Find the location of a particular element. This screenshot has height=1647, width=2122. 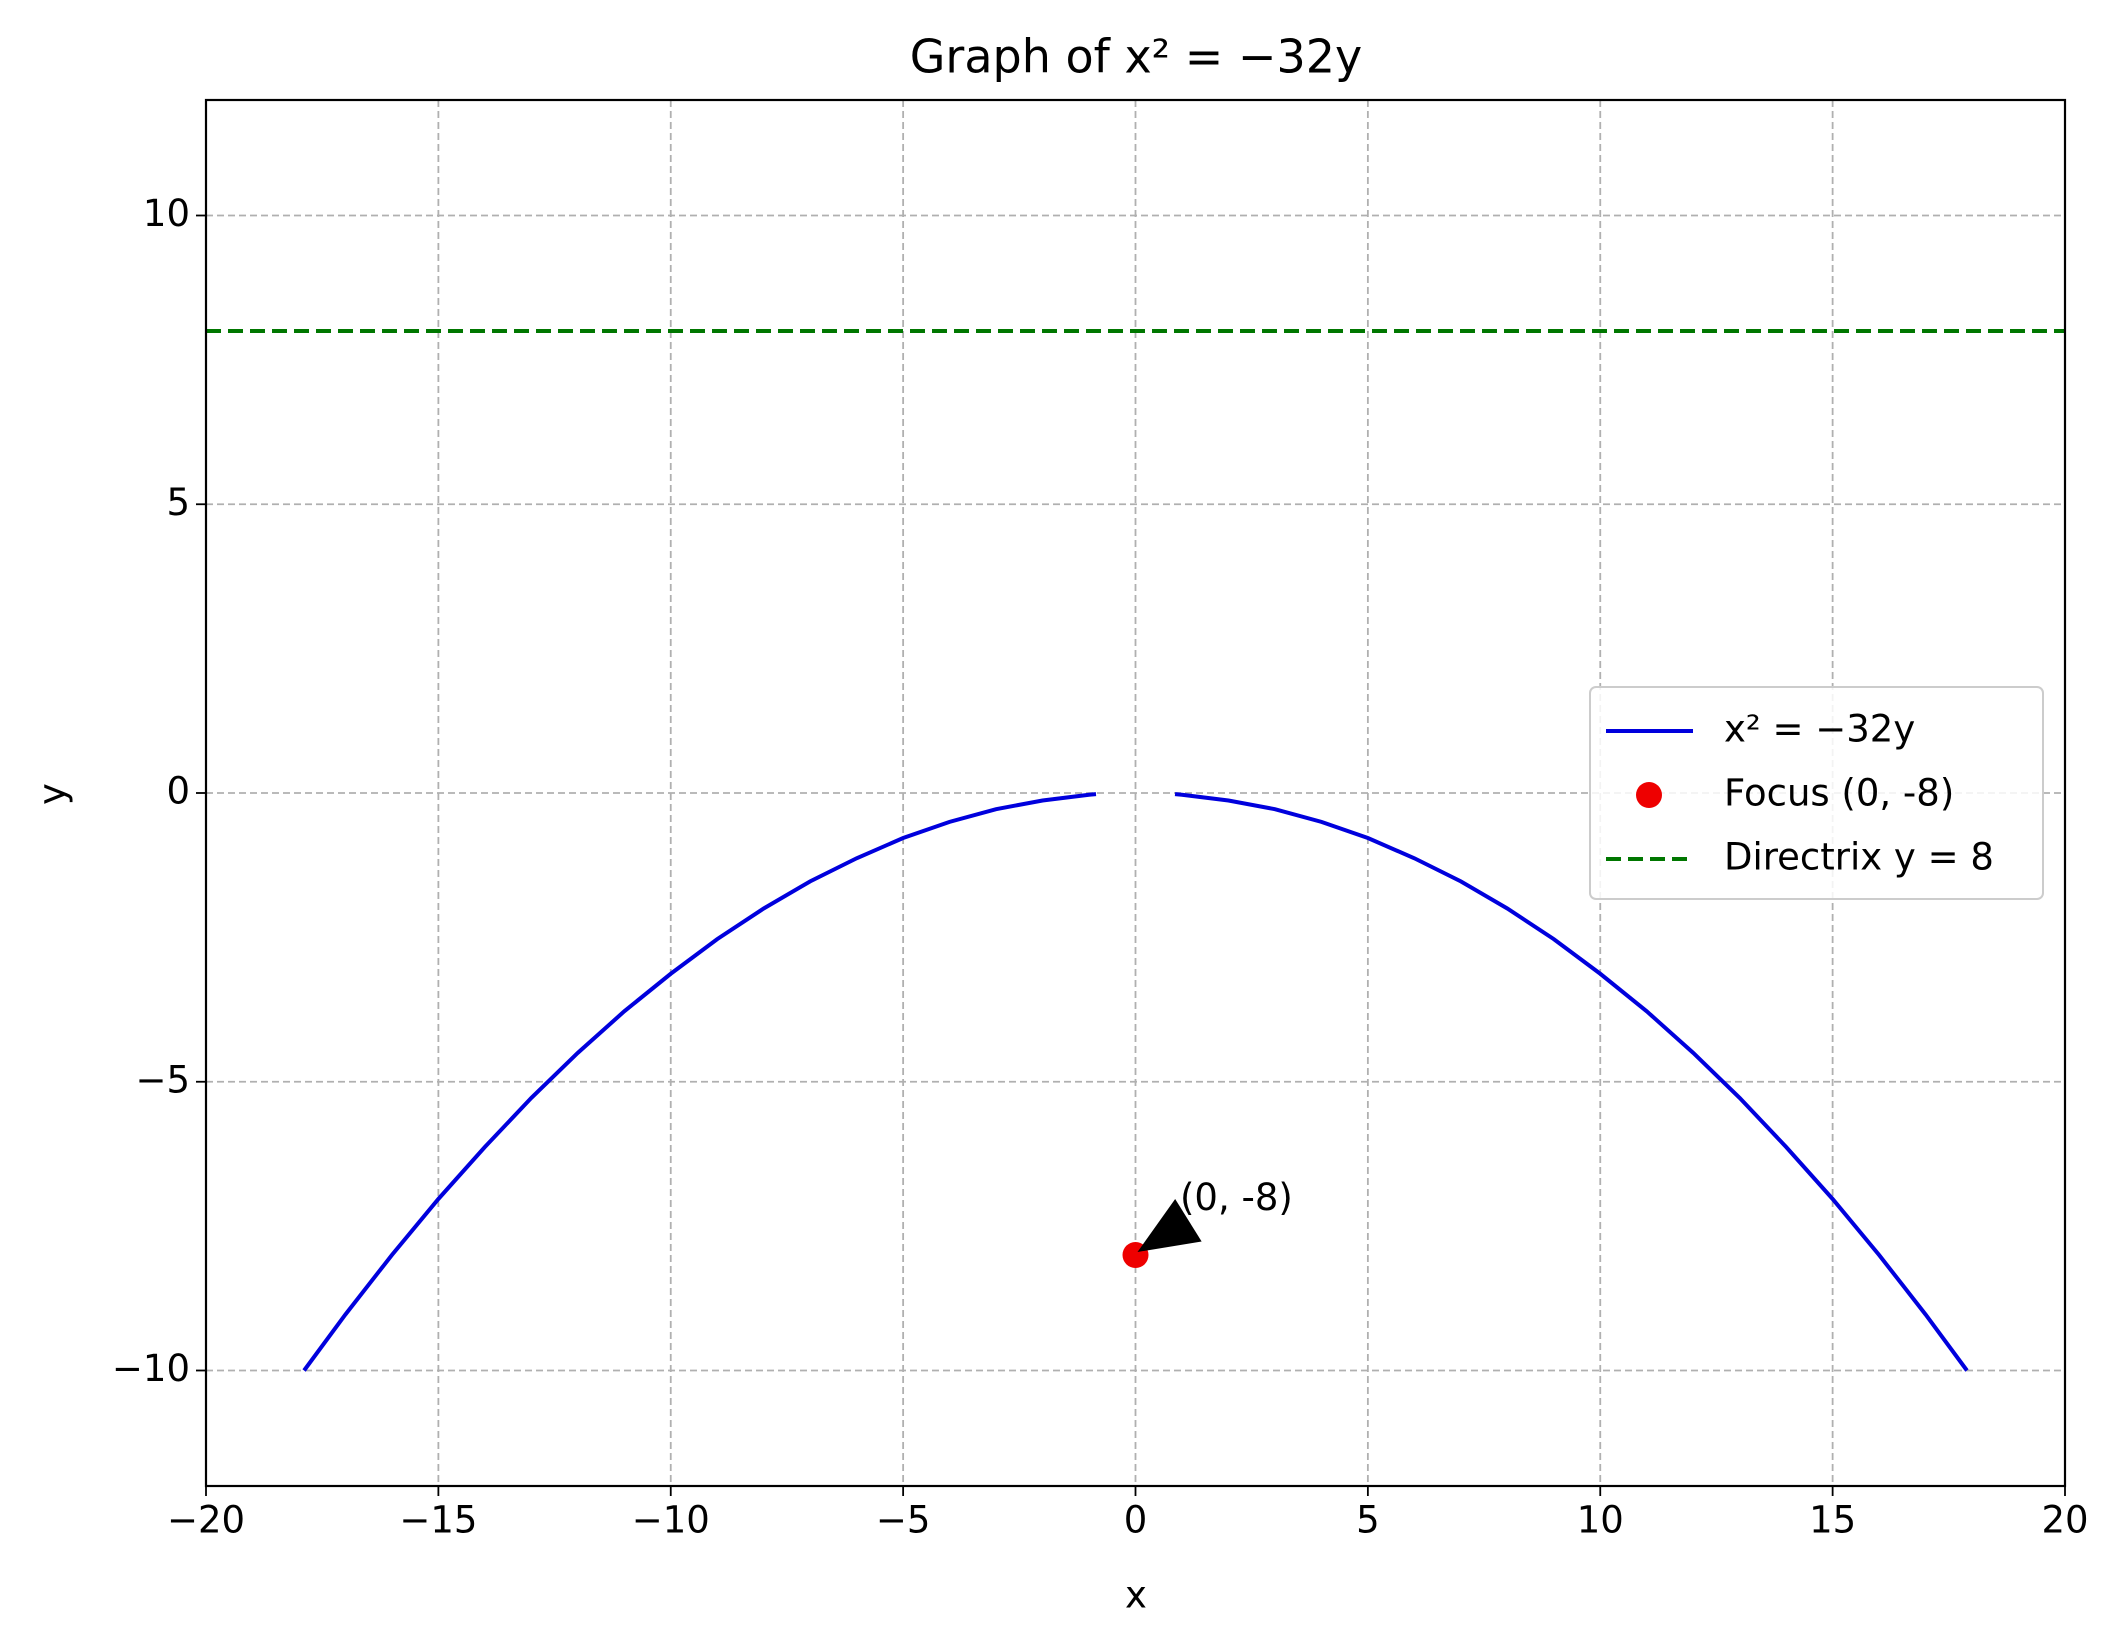

y-tick-label: 10 is located at coordinates (166, 213).